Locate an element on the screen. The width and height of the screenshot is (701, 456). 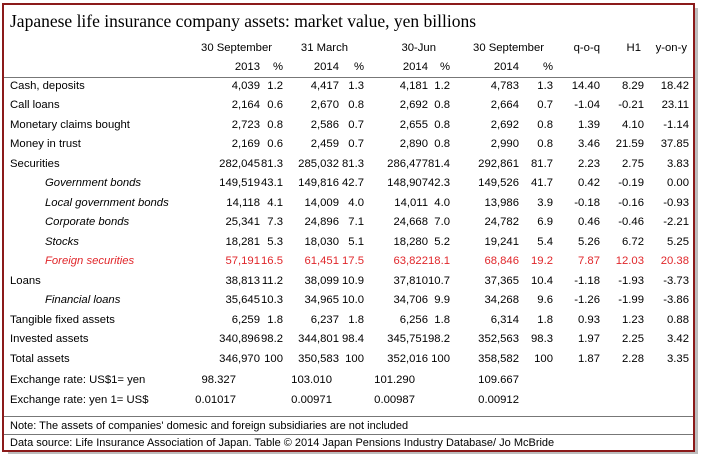
exchange-rate-value: 0.00987 is located at coordinates (394, 399).